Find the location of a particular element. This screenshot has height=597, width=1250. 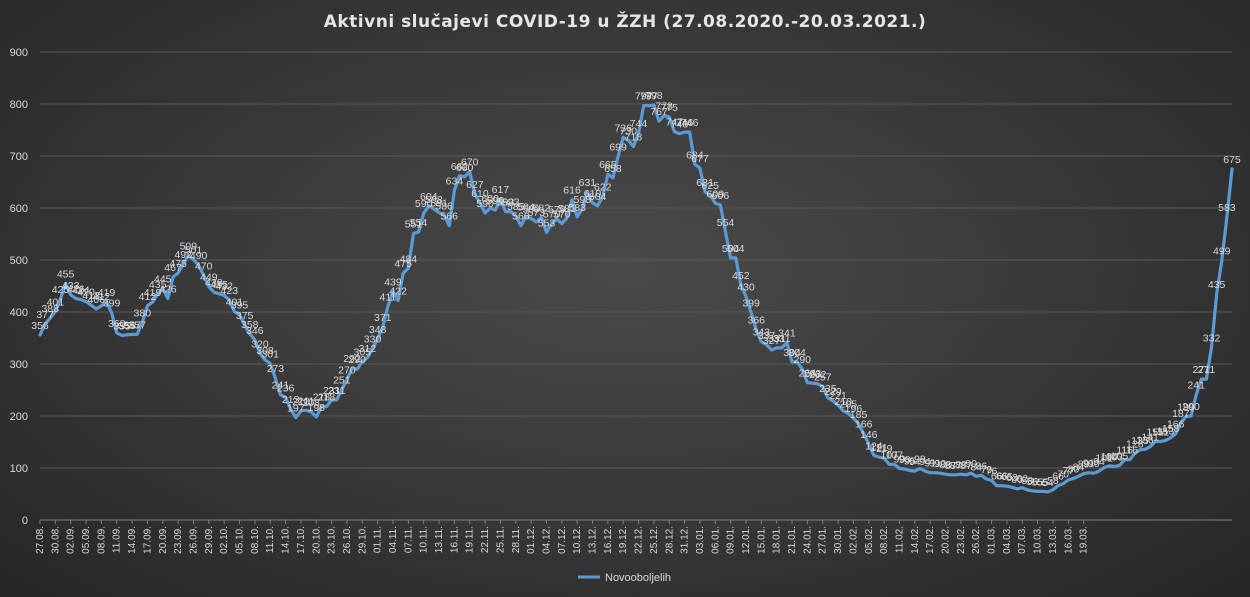

x-tick-label: 03.01. is located at coordinates (700, 540).